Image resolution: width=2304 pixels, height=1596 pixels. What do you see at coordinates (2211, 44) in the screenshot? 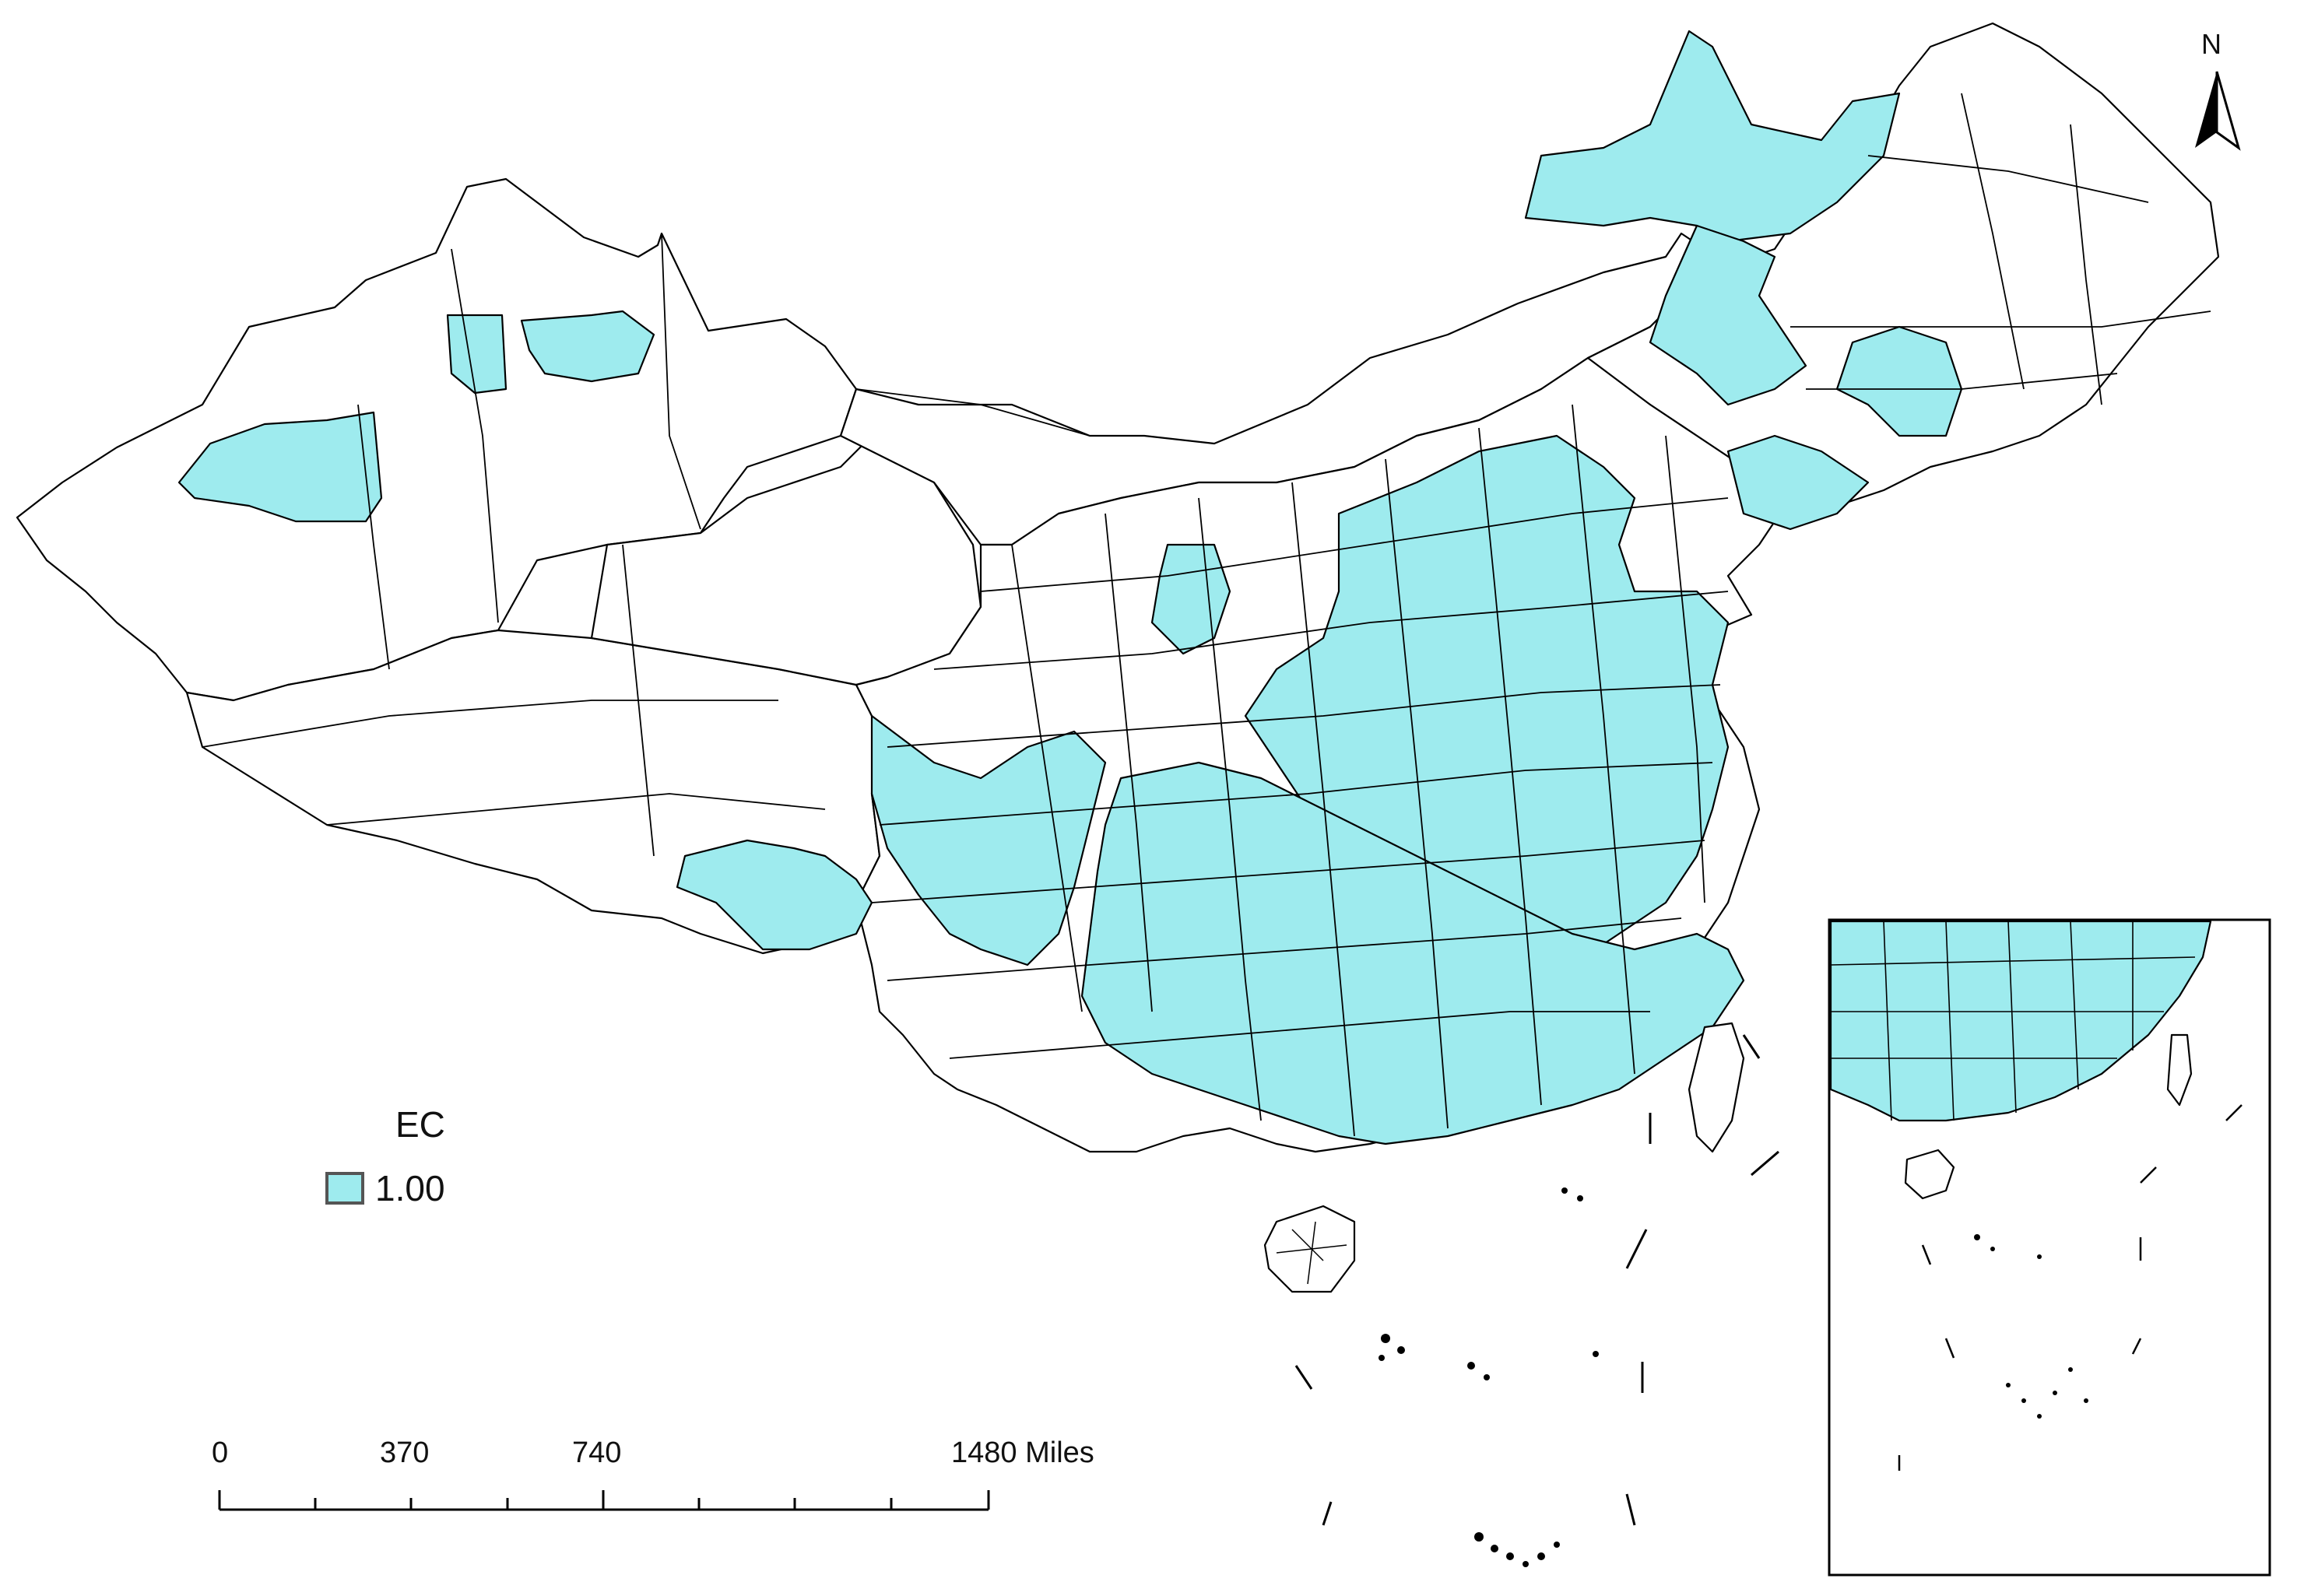
I see `north-label: N` at bounding box center [2211, 44].